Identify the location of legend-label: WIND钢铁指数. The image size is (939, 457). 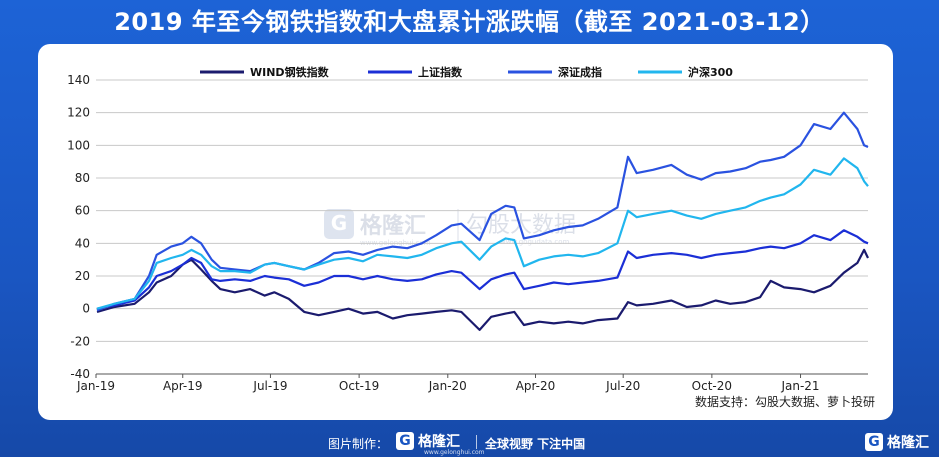
(290, 72).